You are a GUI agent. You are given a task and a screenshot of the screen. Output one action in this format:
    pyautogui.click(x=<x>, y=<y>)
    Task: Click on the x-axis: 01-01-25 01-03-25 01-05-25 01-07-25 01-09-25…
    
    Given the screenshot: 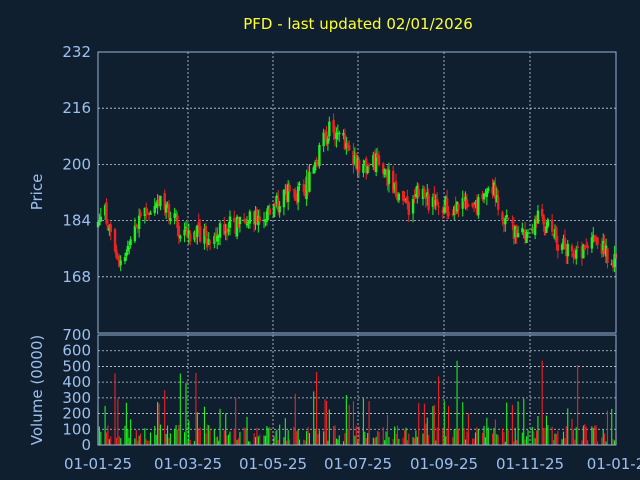 What is the action you would take?
    pyautogui.click(x=352, y=464)
    